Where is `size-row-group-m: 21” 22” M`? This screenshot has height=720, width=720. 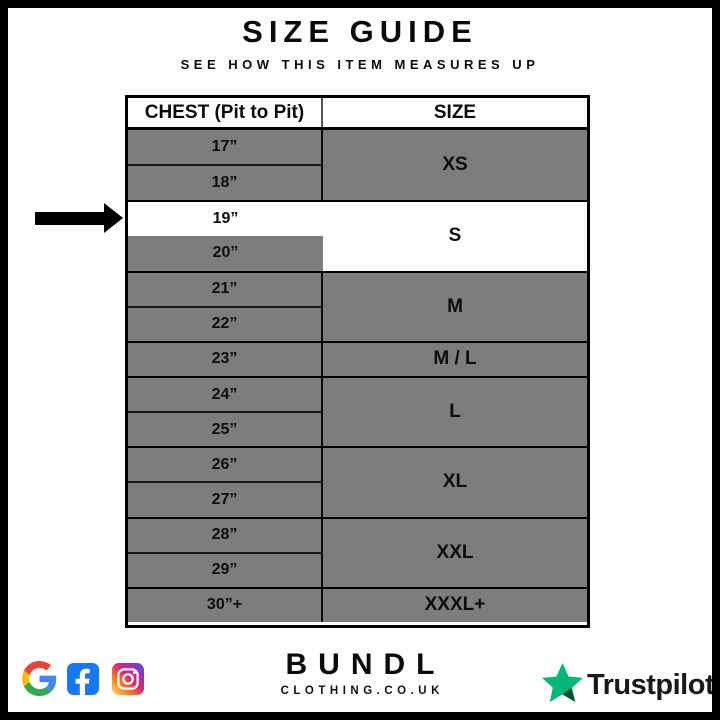
size-row-group-m: 21” 22” M is located at coordinates (357, 305).